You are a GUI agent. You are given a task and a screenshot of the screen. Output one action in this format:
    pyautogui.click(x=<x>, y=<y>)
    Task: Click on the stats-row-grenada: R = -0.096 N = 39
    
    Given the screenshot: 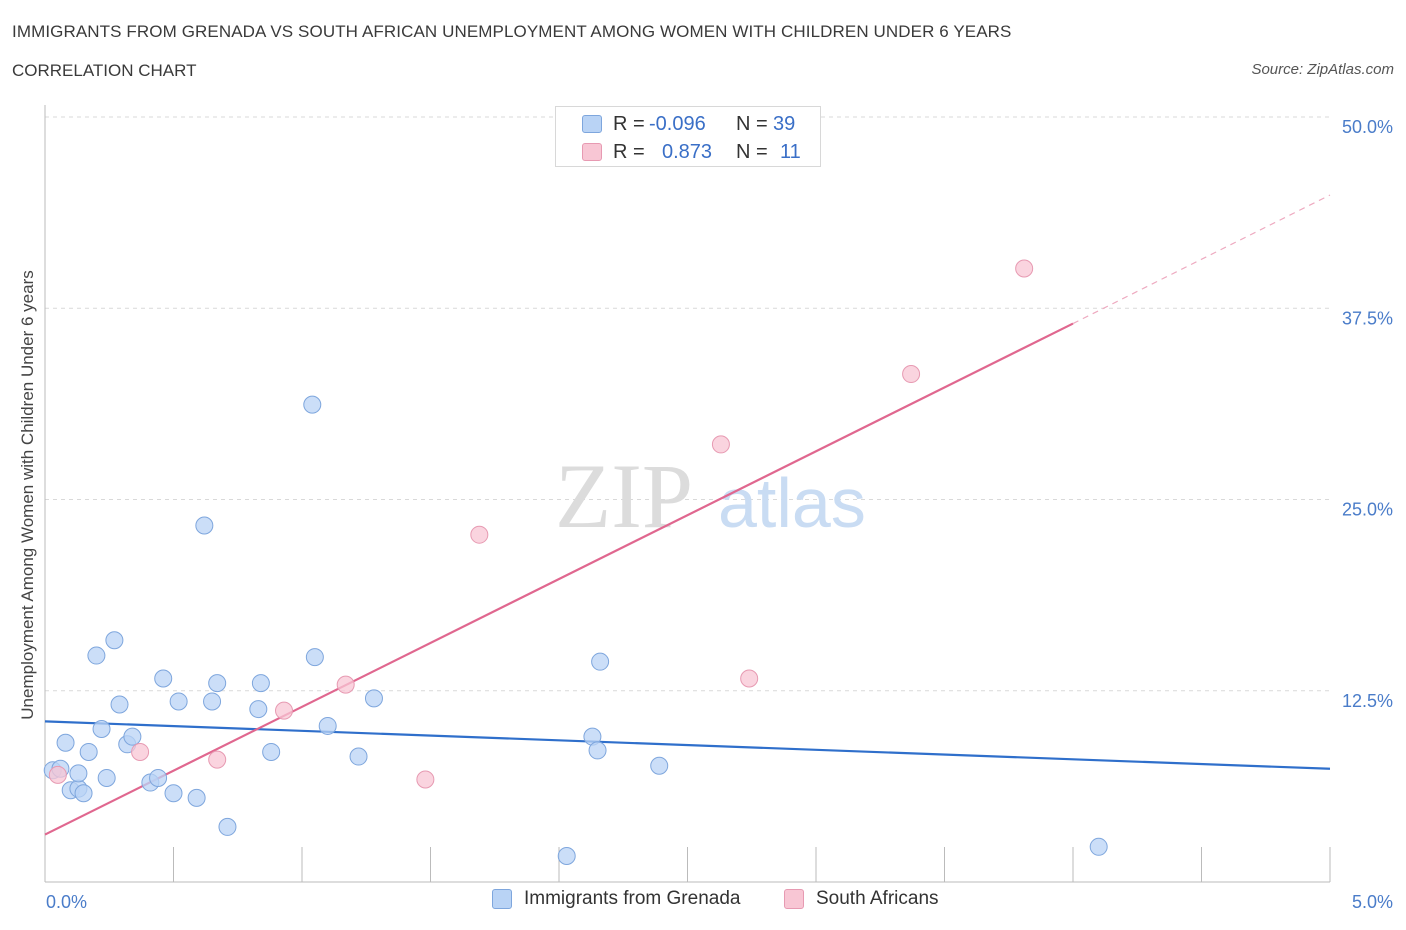 What is the action you would take?
    pyautogui.click(x=688, y=124)
    